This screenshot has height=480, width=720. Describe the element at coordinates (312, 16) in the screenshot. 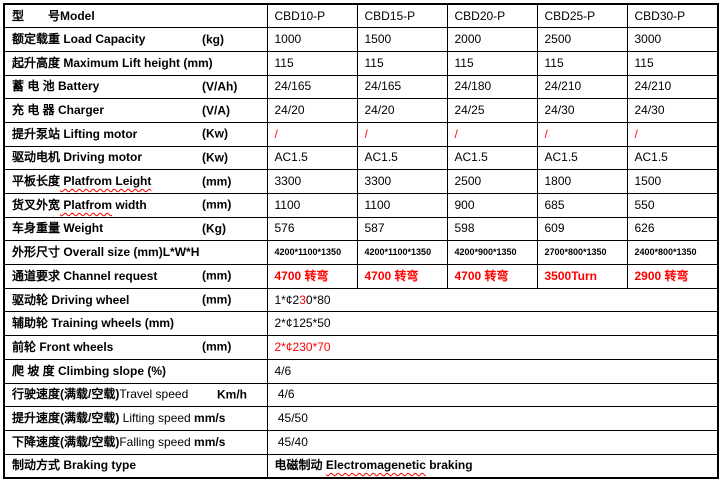

I see `spec-cell: CBD10-P` at that location.